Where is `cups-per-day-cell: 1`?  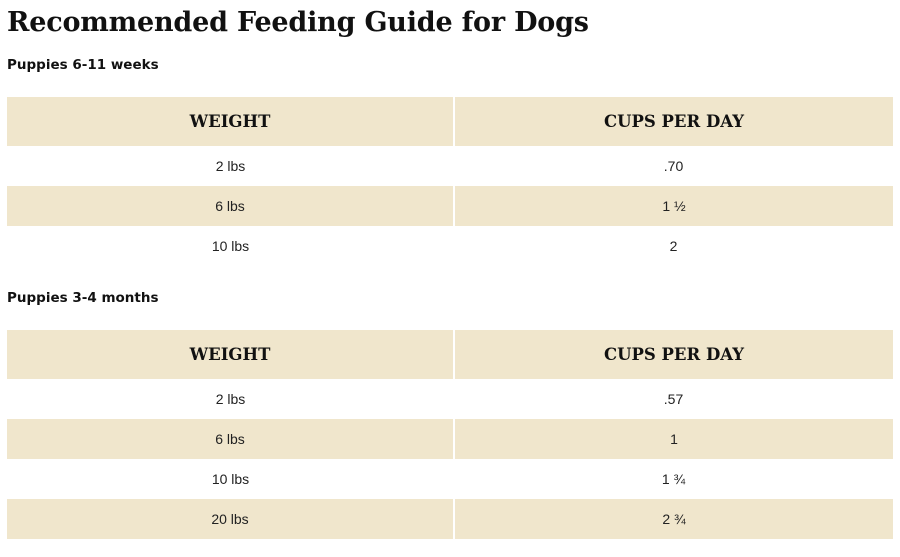 cups-per-day-cell: 1 is located at coordinates (673, 439).